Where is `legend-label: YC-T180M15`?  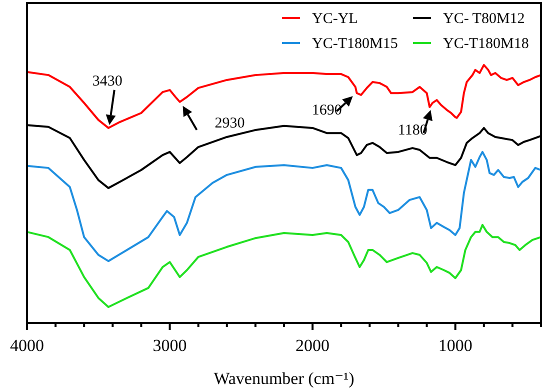 legend-label: YC-T180M15 is located at coordinates (355, 44).